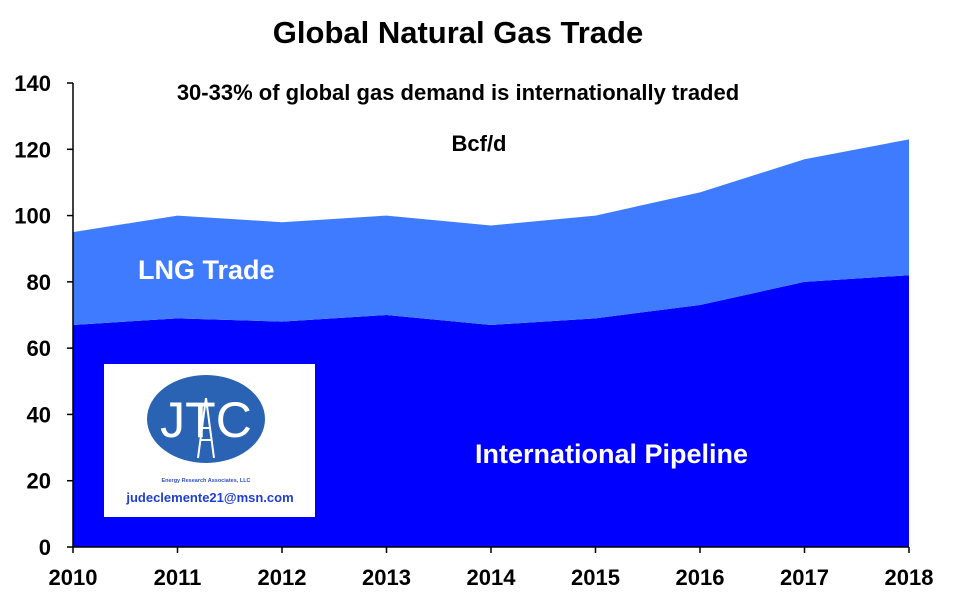 This screenshot has height=610, width=959. I want to click on x-tick-label: 2018, so click(909, 577).